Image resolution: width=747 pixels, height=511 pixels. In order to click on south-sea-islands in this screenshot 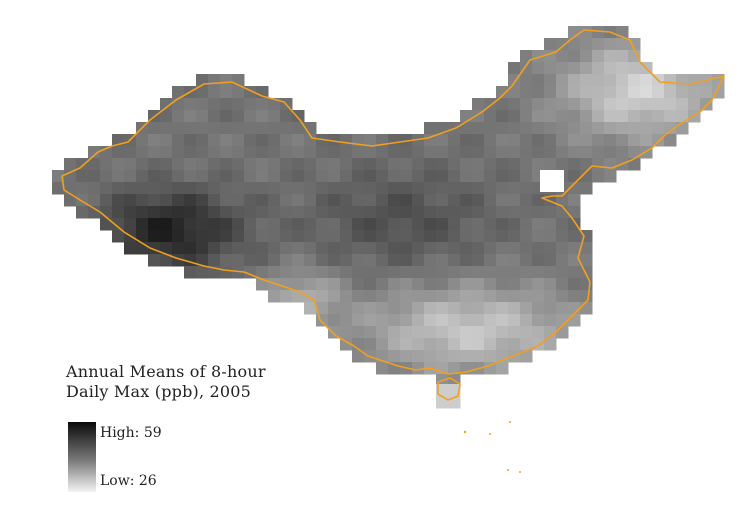, I will do `click(492, 447)`.